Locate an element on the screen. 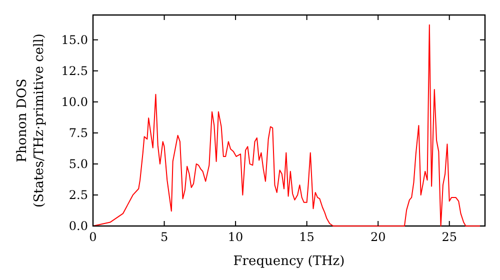  y-tick-label: 0.0 is located at coordinates (78, 226).